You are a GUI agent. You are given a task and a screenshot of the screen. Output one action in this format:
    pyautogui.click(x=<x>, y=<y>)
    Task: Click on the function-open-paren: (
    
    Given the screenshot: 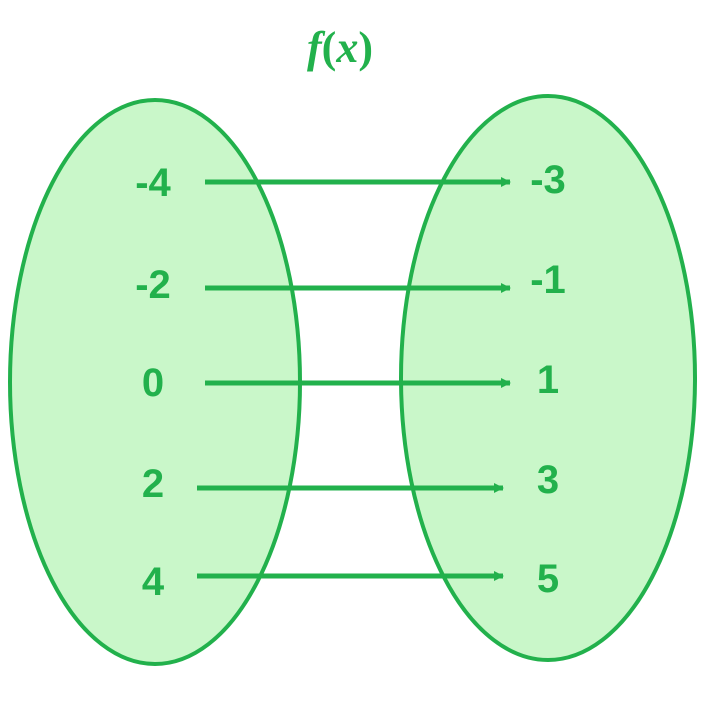 What is the action you would take?
    pyautogui.click(x=329, y=47)
    